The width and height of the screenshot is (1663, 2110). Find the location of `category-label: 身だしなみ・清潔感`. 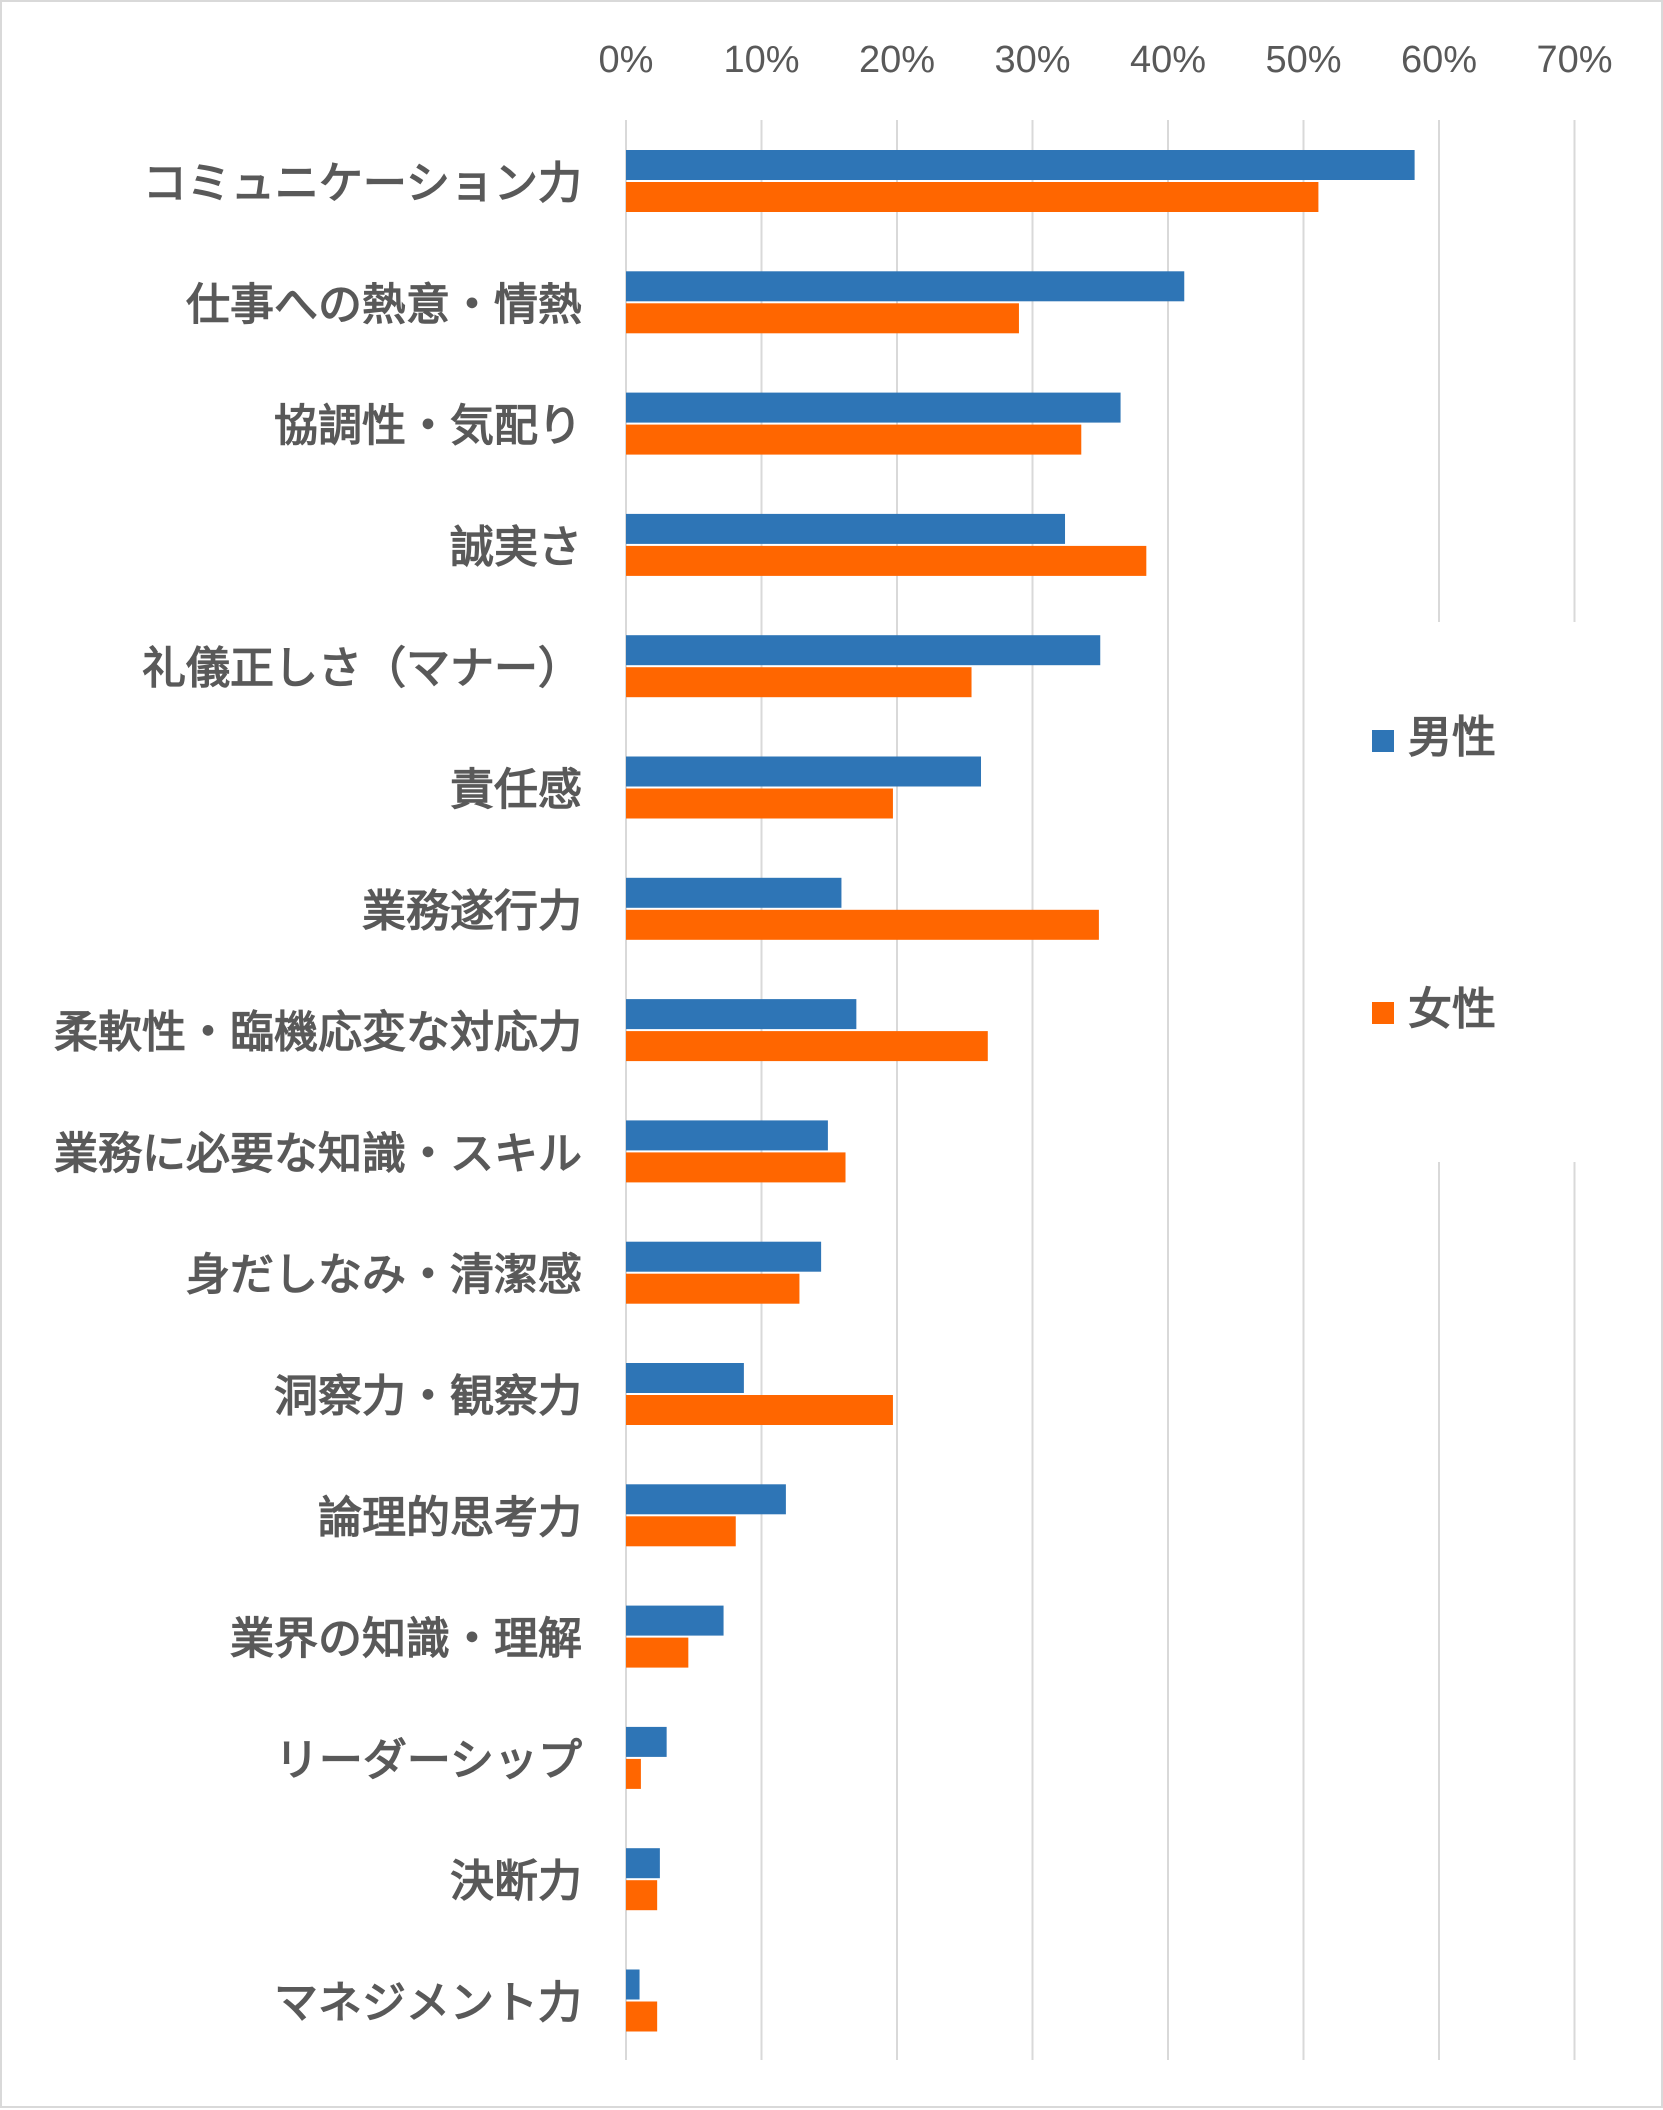

category-label: 身だしなみ・清潔感 is located at coordinates (384, 1275).